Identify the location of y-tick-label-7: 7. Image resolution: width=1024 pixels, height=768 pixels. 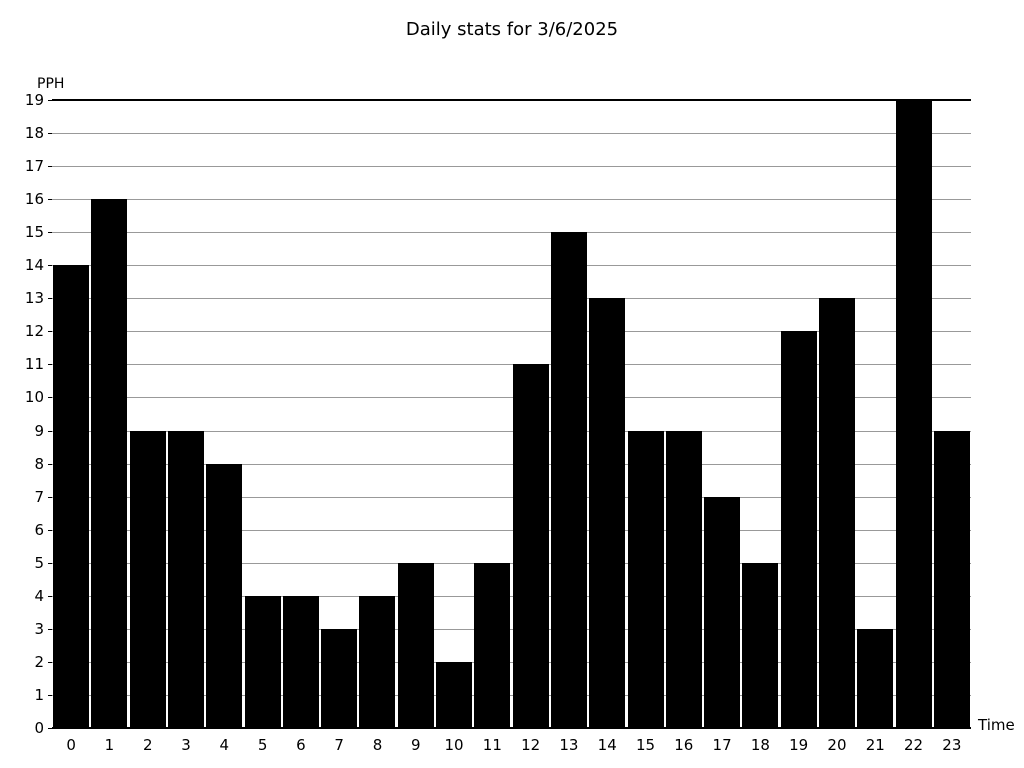
(39, 496).